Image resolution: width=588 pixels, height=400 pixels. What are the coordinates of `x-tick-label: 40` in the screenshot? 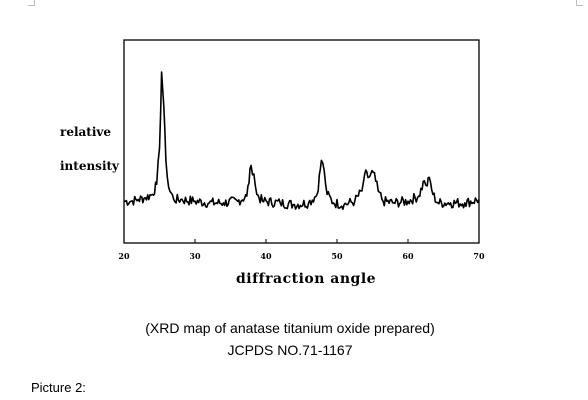 It's located at (266, 256).